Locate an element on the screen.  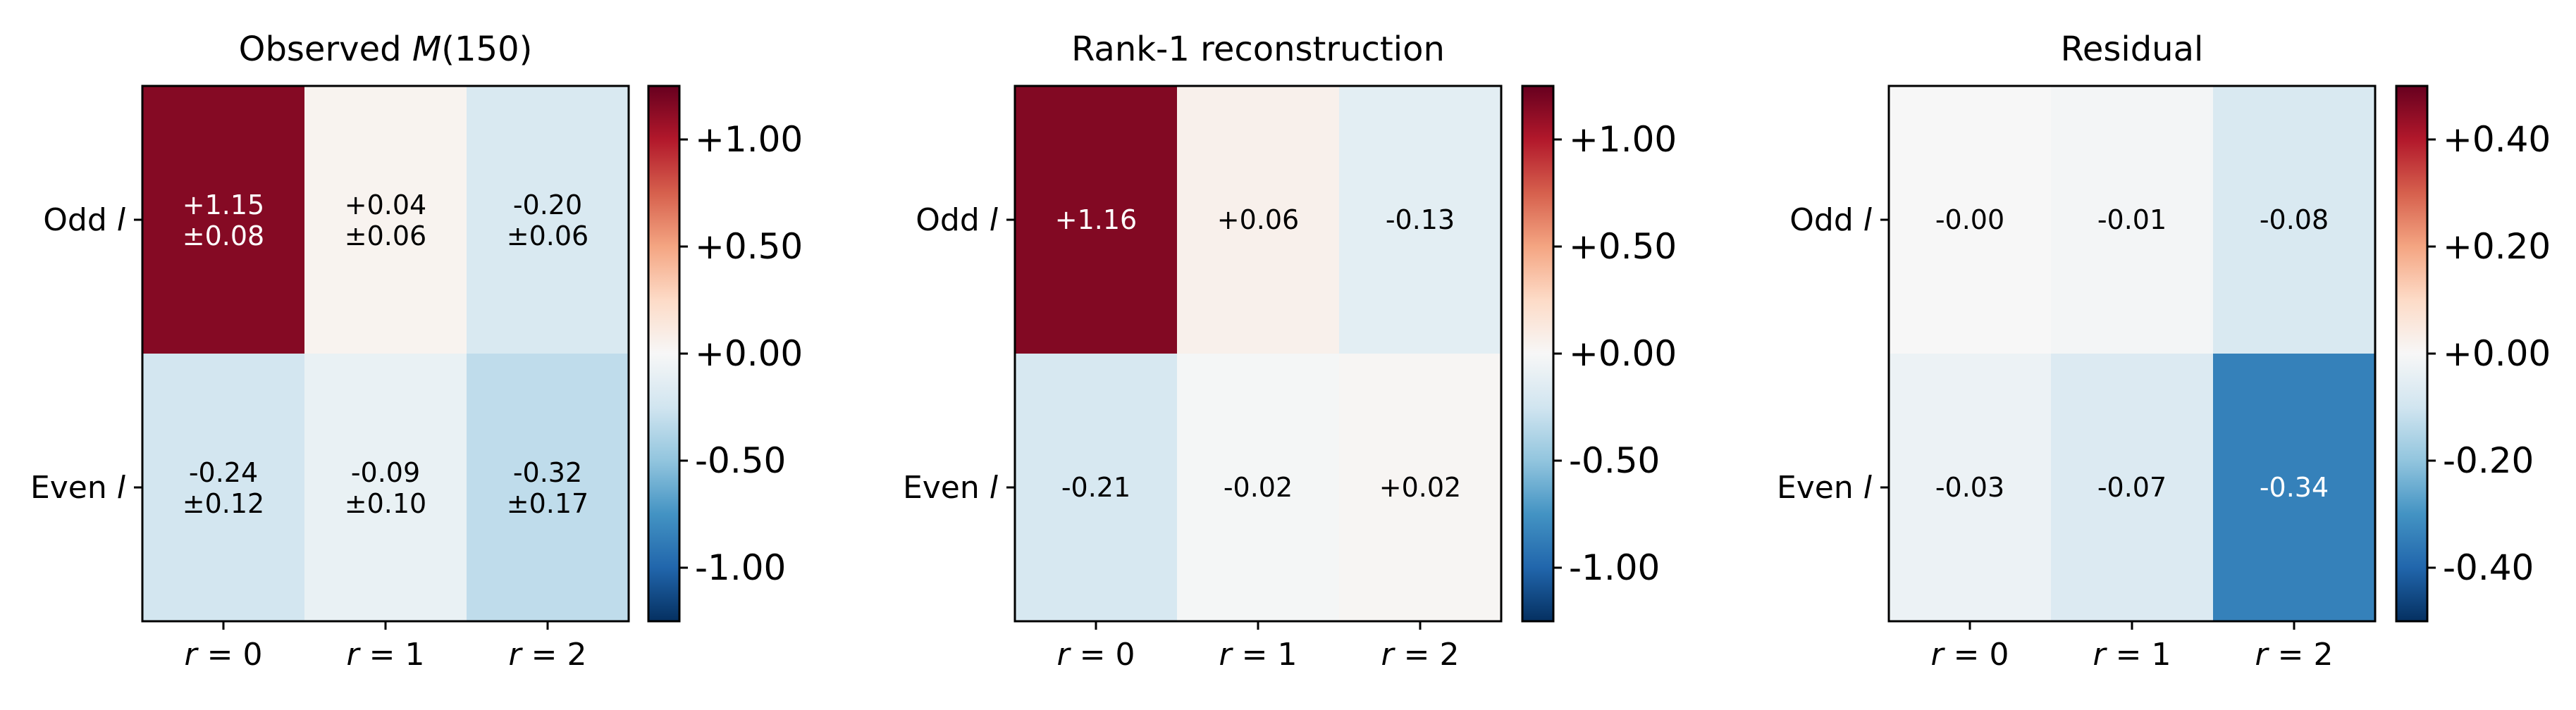
title-text: Residual is located at coordinates (2132, 50).